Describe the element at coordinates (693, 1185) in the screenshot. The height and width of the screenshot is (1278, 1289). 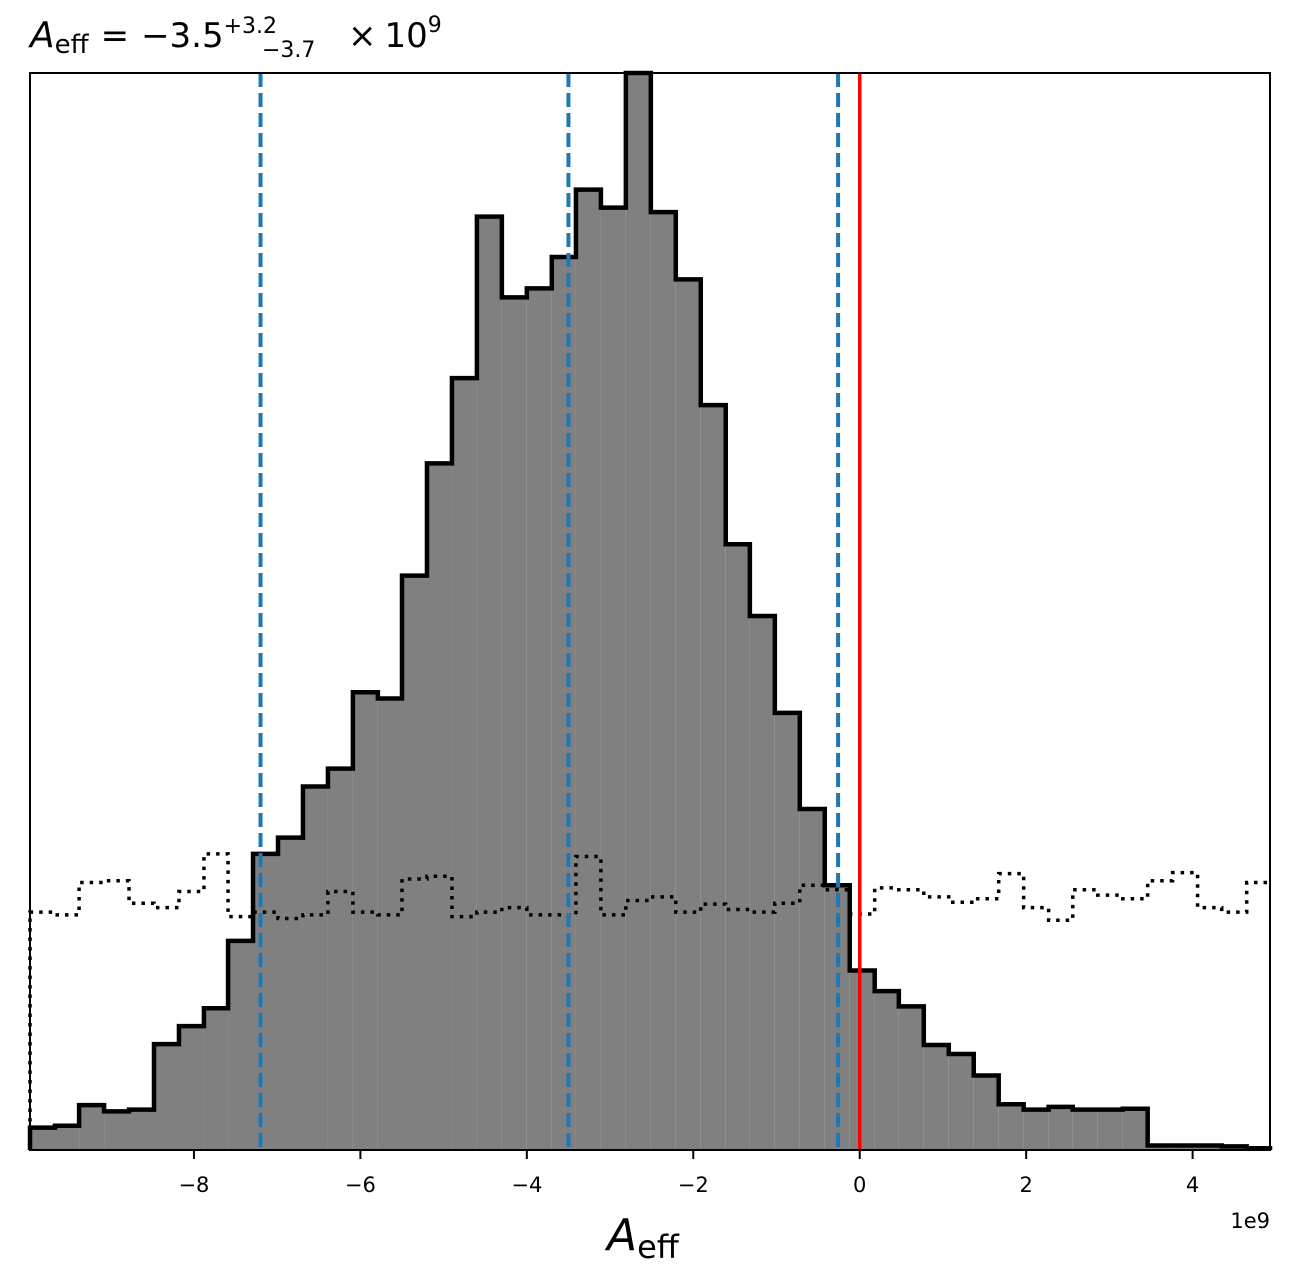
I see `x-tick-label: −2` at that location.